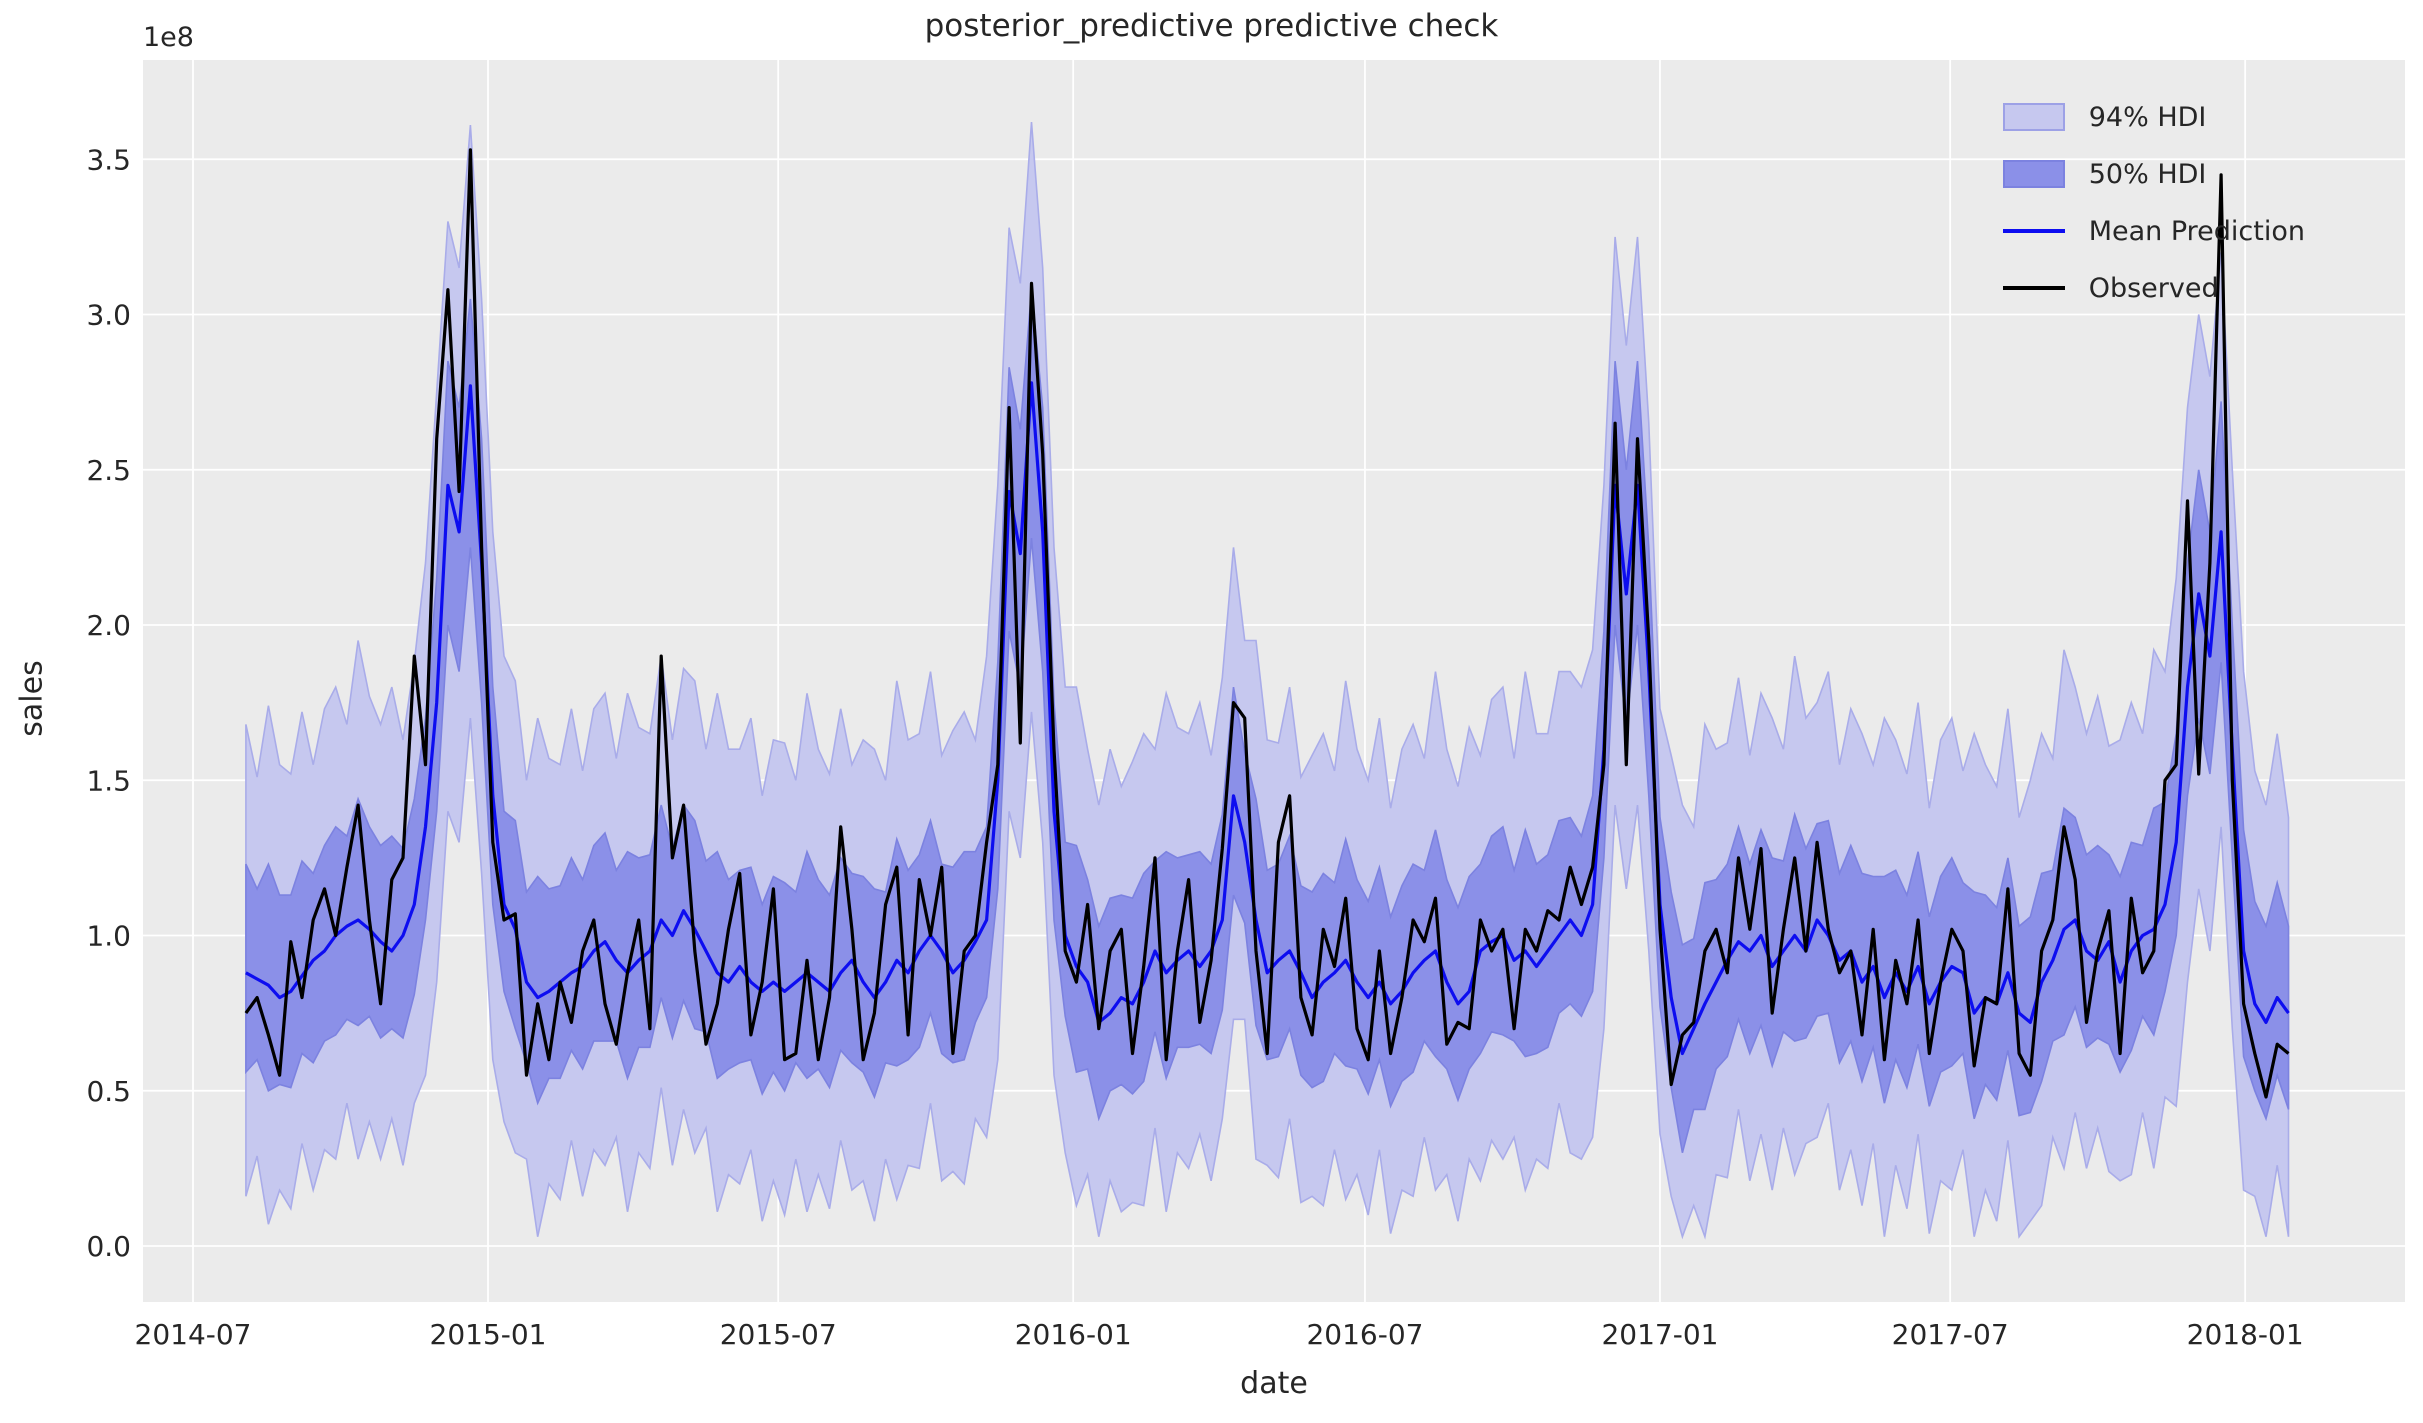 The height and width of the screenshot is (1423, 2423). Describe the element at coordinates (1659, 1334) in the screenshot. I see `x-tick-label: 2017-01` at that location.